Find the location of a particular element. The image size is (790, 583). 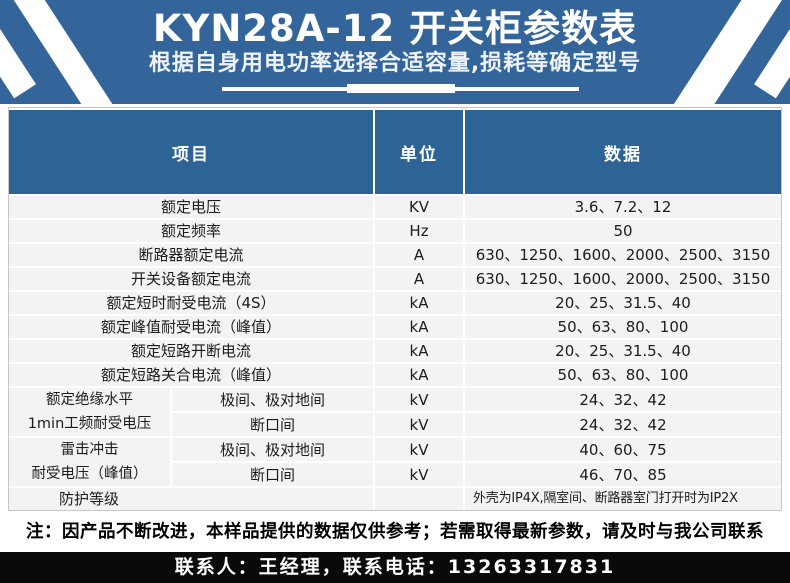

column-header-item: 项目 is located at coordinates (191, 151).